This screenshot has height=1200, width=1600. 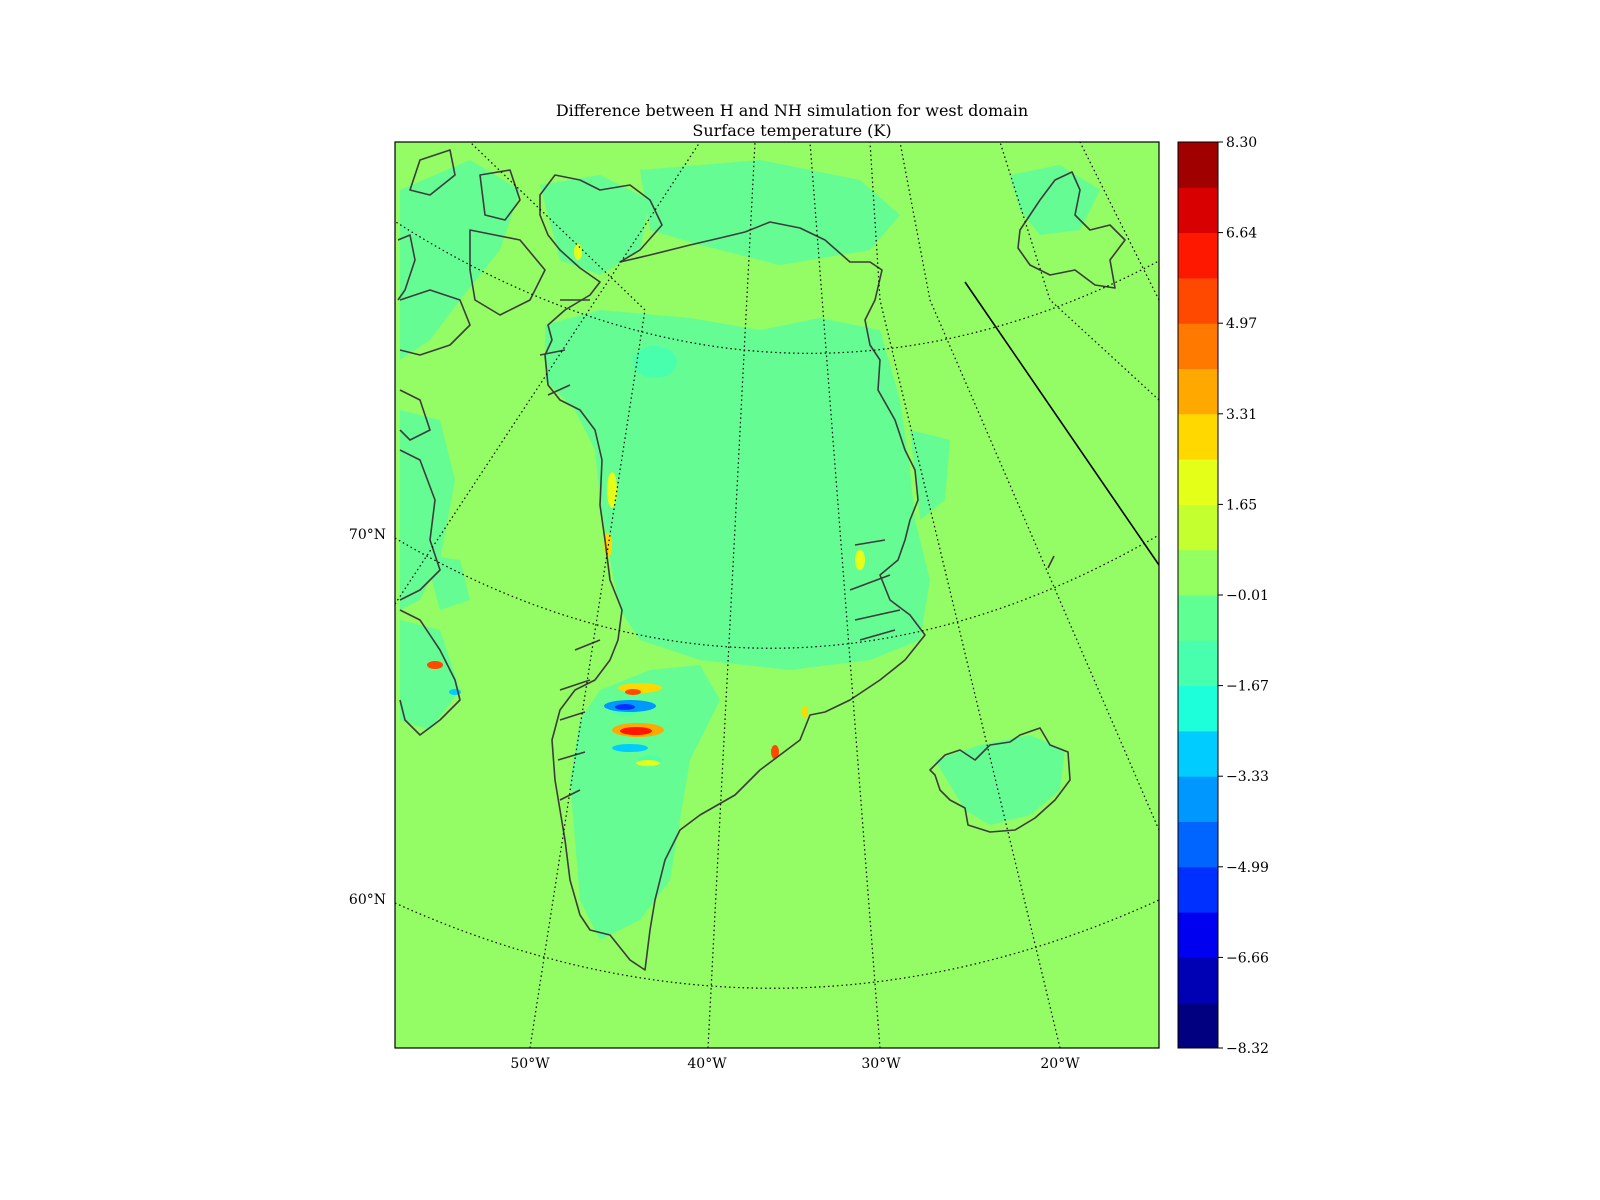 What do you see at coordinates (1061, 423) in the screenshot?
I see `domain-boundary-line` at bounding box center [1061, 423].